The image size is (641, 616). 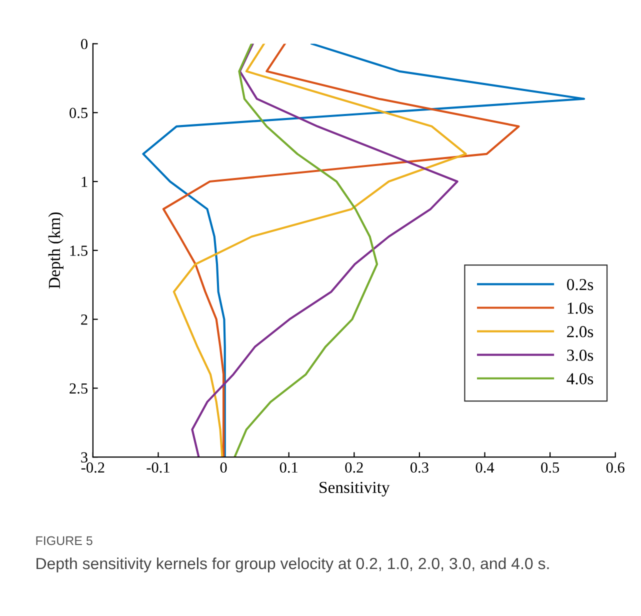 What do you see at coordinates (79, 113) in the screenshot?
I see `y-tick-label: 0.5` at bounding box center [79, 113].